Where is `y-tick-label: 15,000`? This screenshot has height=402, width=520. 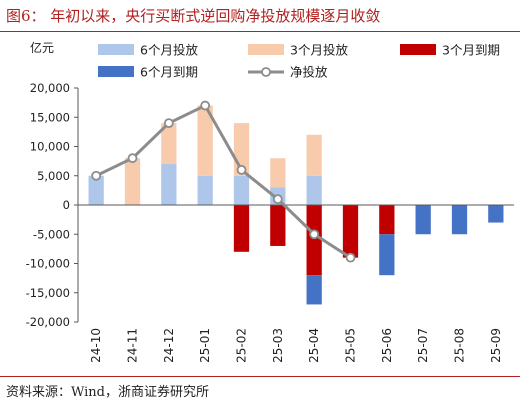
y-tick-label: 15,000 is located at coordinates (50, 117).